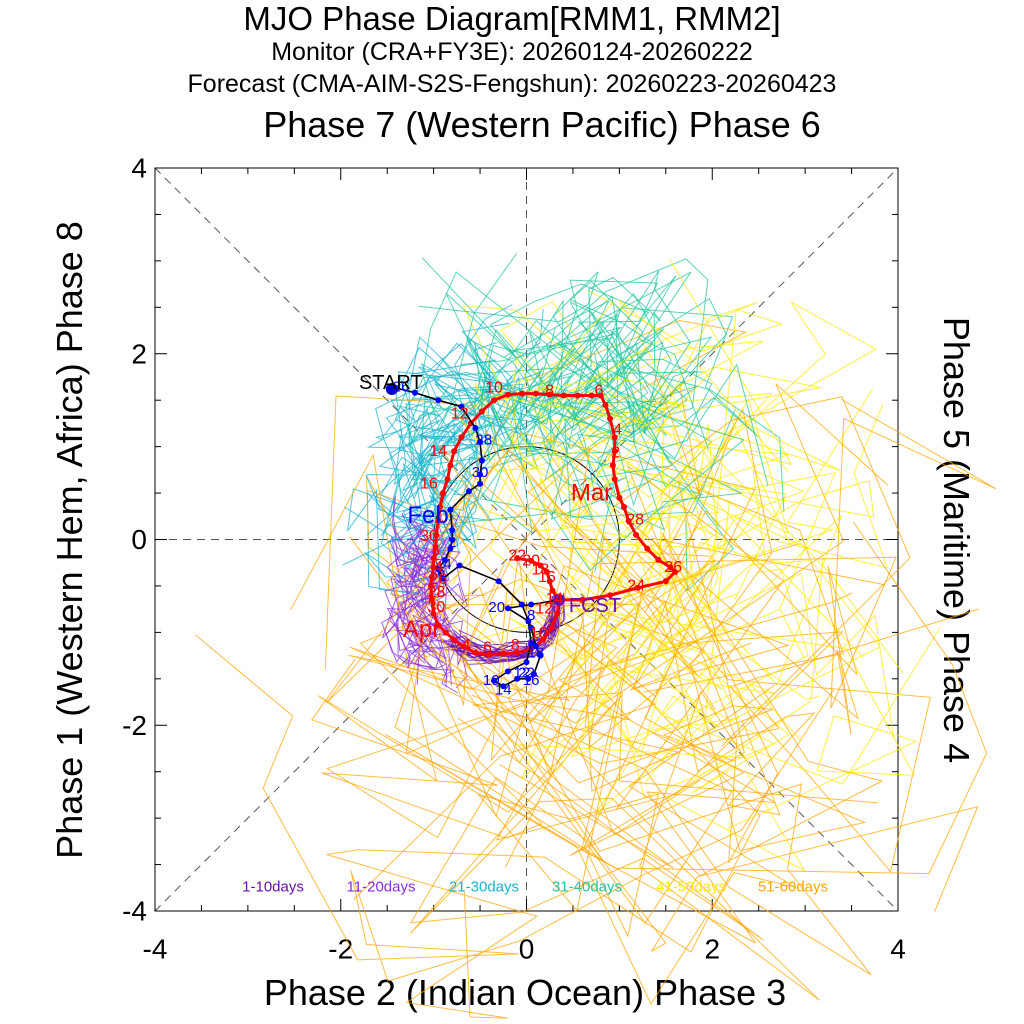  What do you see at coordinates (635, 519) in the screenshot?
I see `forecast-day-label: 28` at bounding box center [635, 519].